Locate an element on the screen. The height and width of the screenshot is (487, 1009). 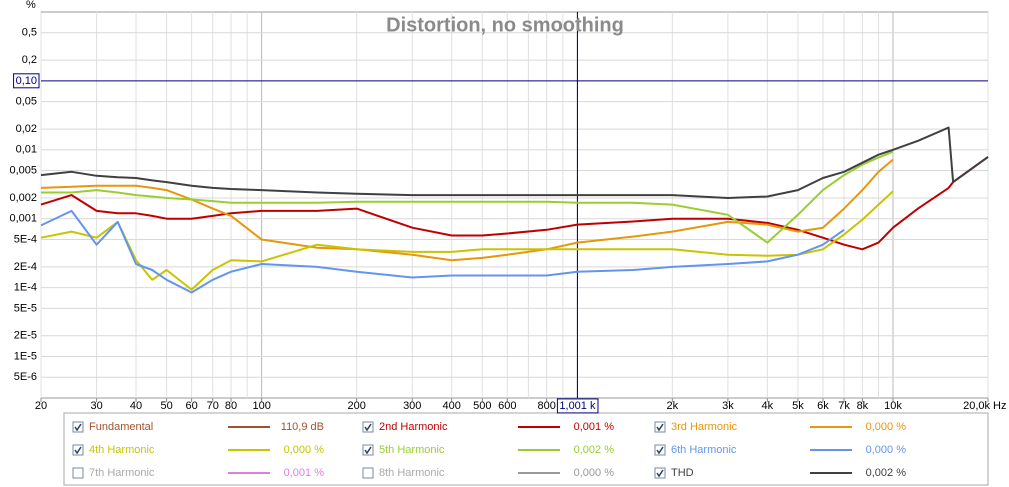
cursor-y-label: 0,10 is located at coordinates (26, 81).